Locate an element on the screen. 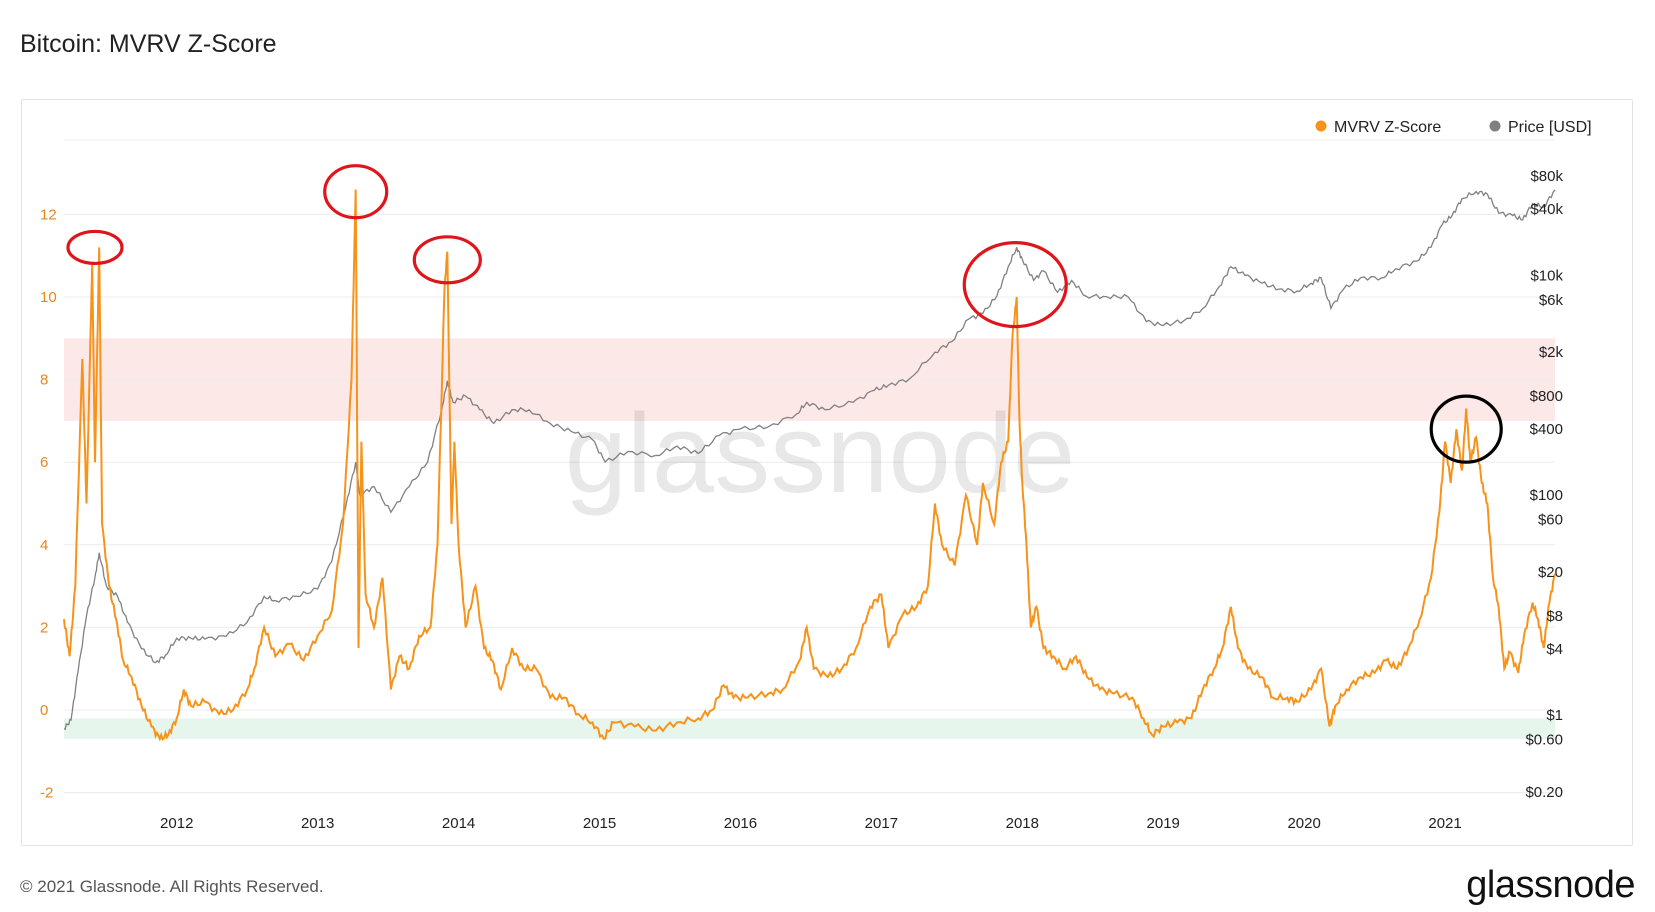 The image size is (1655, 912). right-tick-label: $0.60 is located at coordinates (1544, 739).